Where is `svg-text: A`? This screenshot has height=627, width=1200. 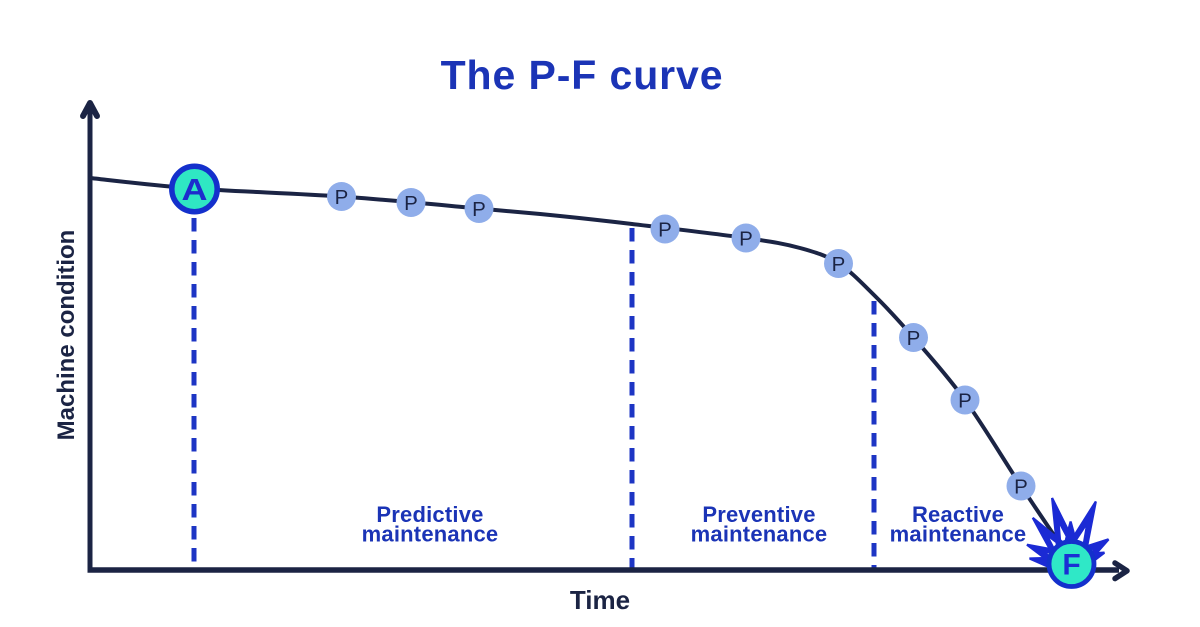 svg-text: A is located at coordinates (195, 189).